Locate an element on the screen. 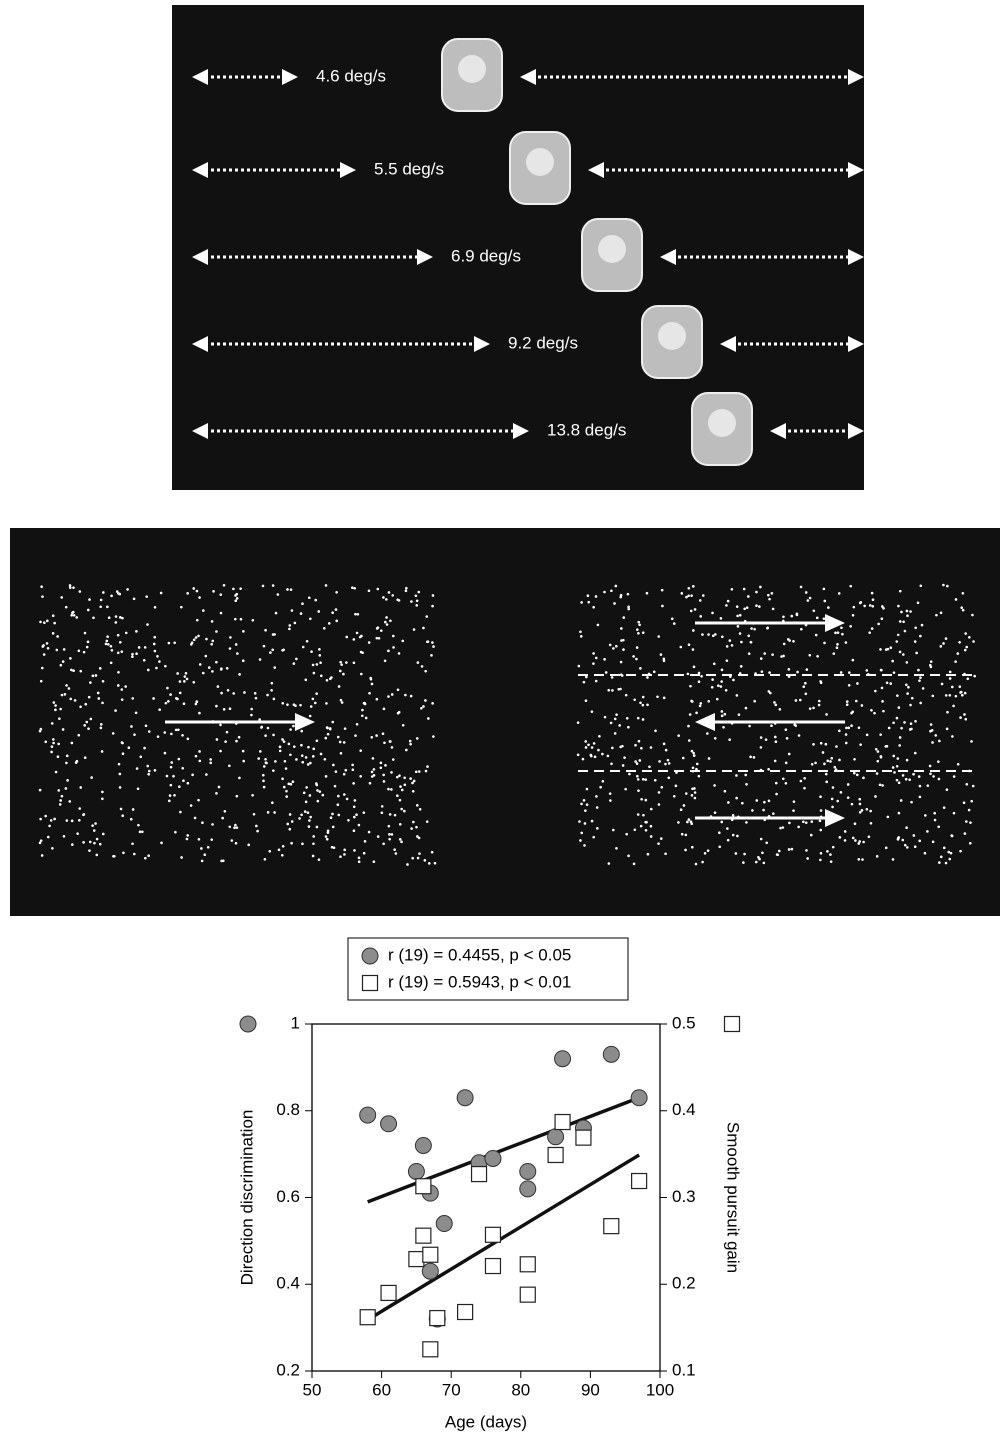 Image resolution: width=1000 pixels, height=1444 pixels. x-tick-label: 60 is located at coordinates (381, 1389).